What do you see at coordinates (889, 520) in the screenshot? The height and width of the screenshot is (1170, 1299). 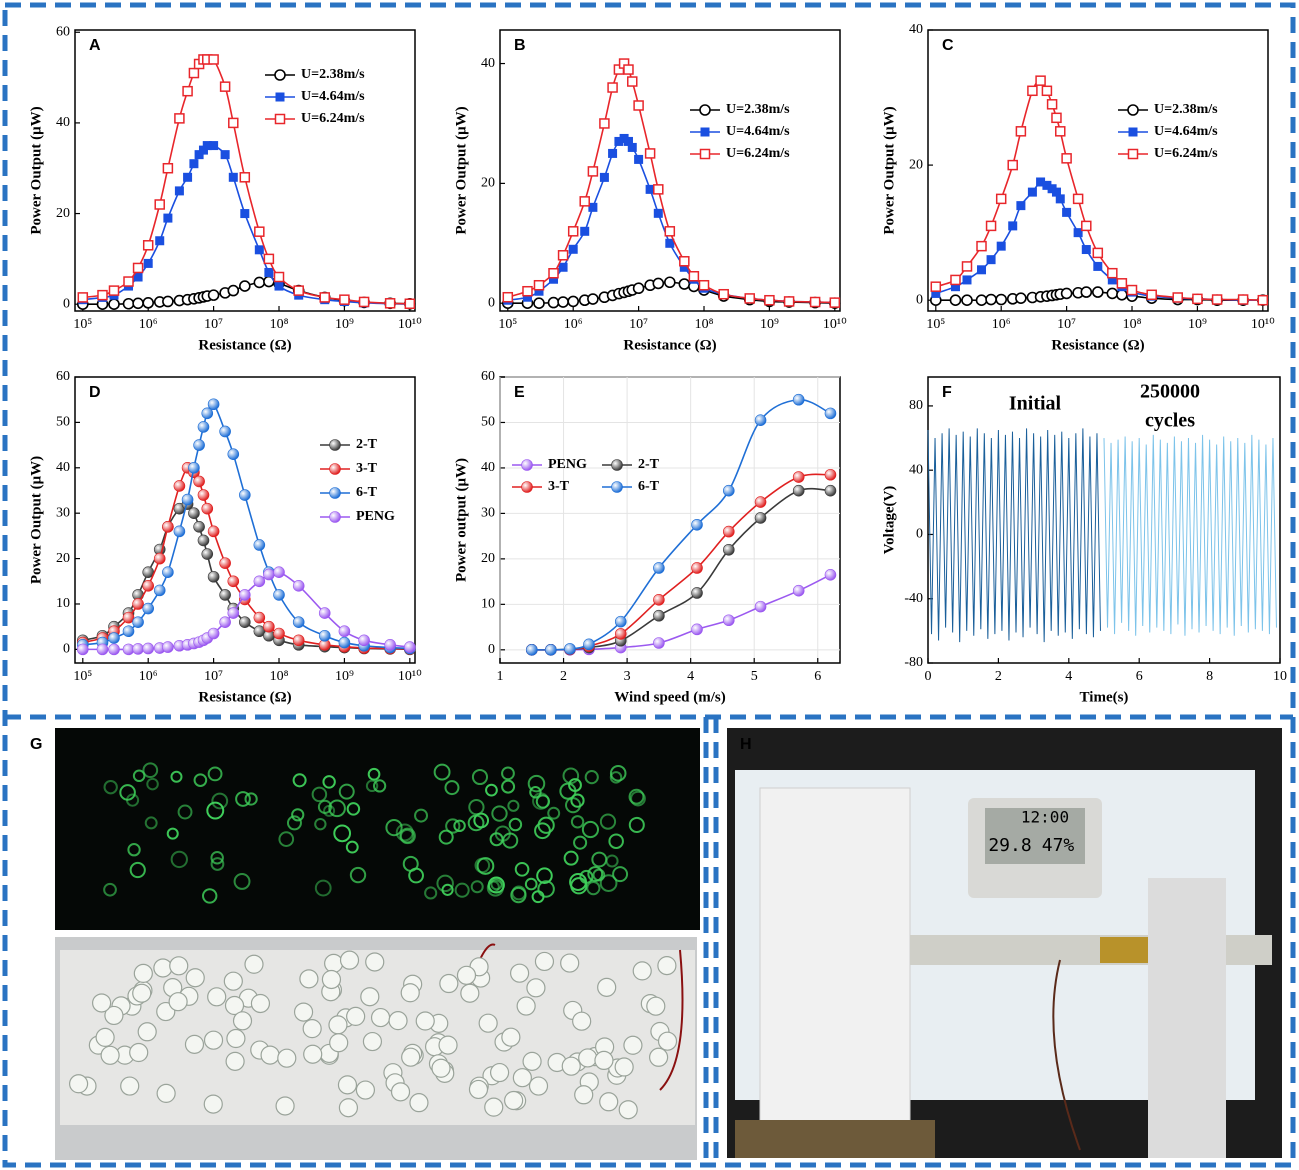 I see `y-axis-label: Voltage(V)` at bounding box center [889, 520].